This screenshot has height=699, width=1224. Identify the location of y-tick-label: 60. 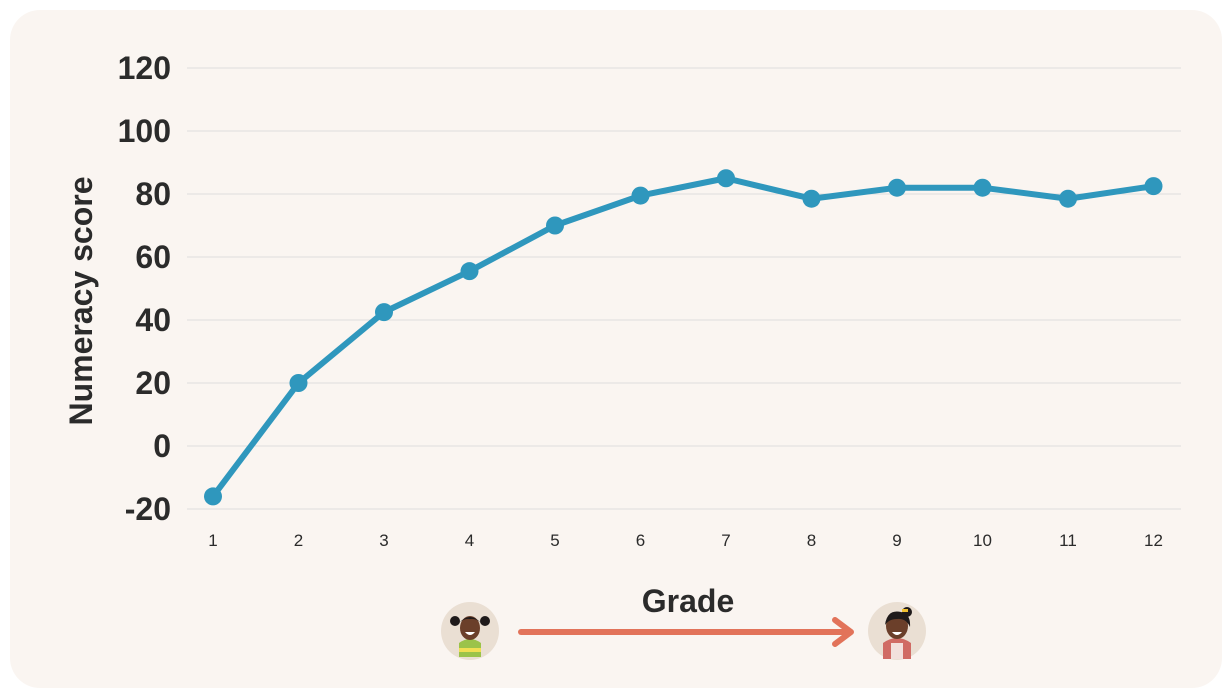
(153, 257).